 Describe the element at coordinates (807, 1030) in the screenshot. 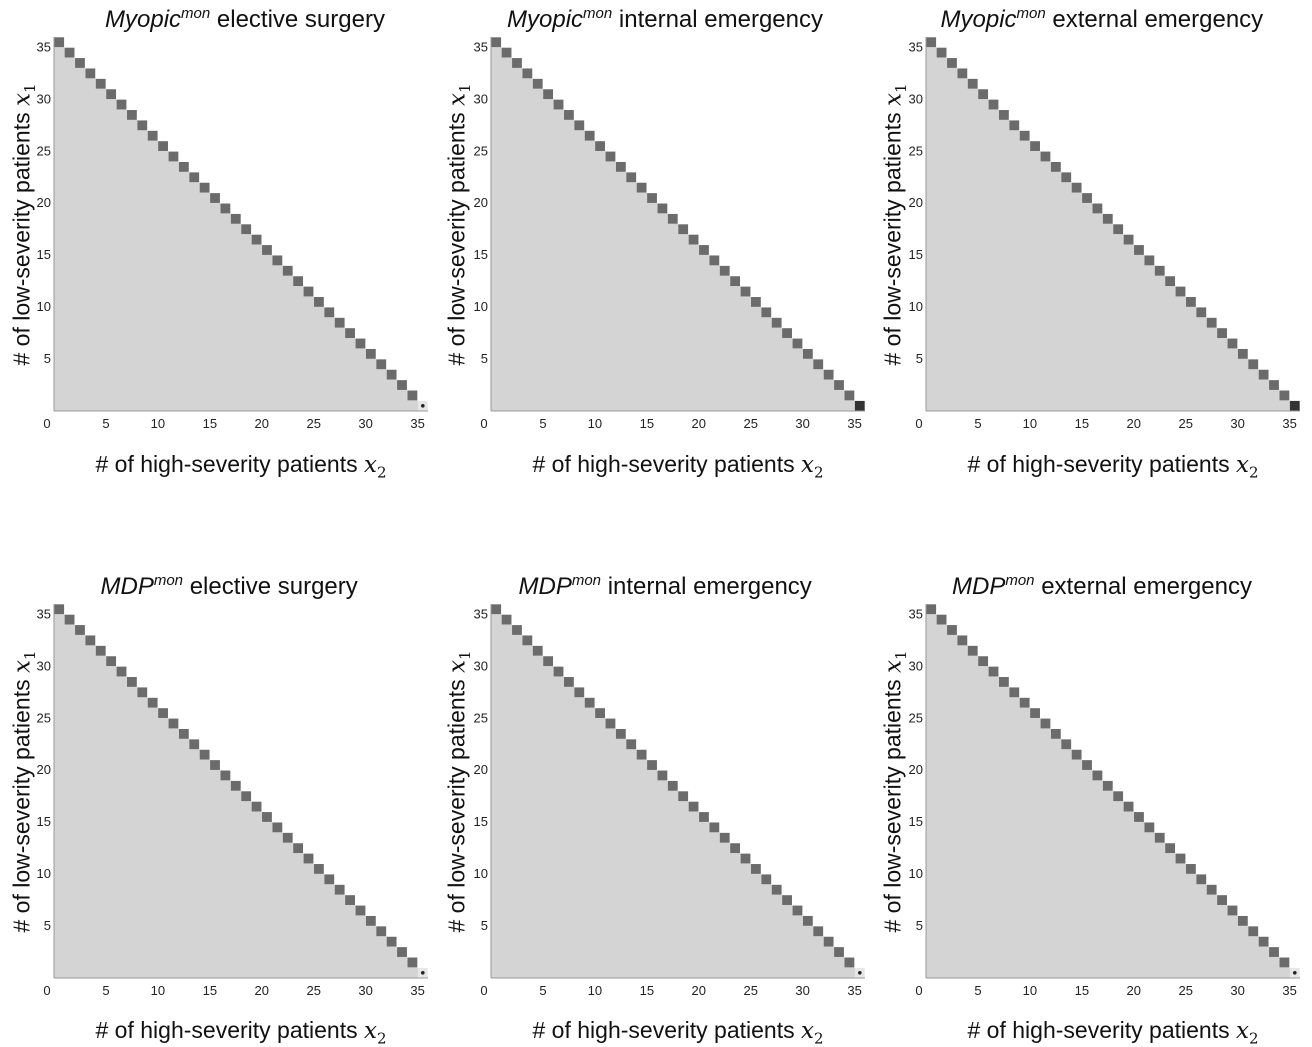

I see `x-axis-variable: x` at that location.